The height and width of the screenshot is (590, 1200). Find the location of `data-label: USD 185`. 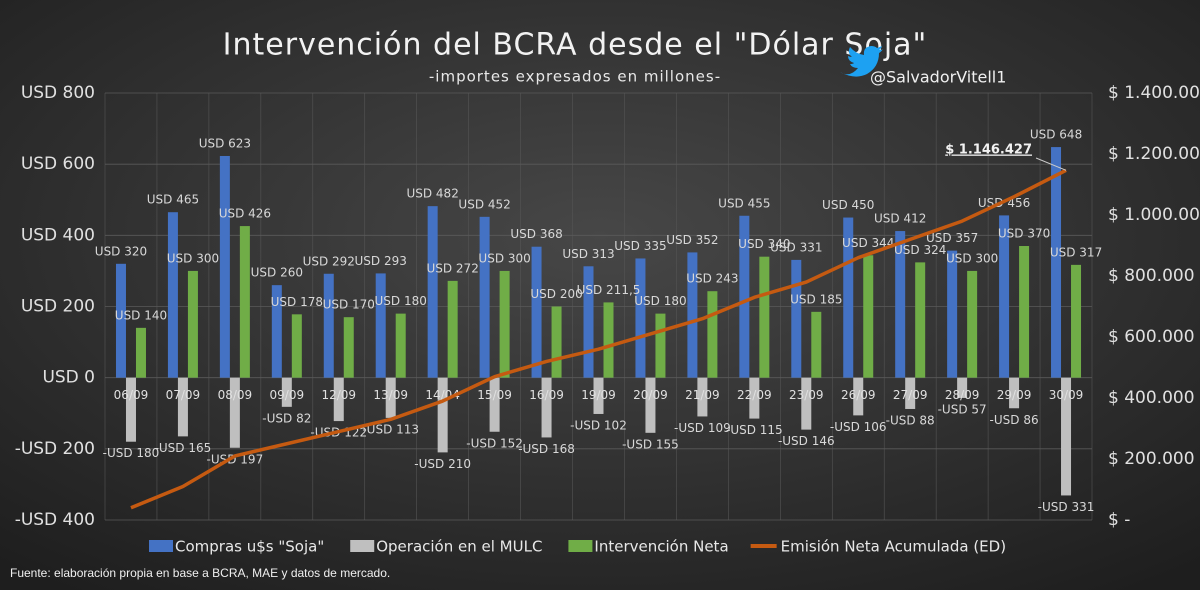

data-label: USD 185 is located at coordinates (816, 299).